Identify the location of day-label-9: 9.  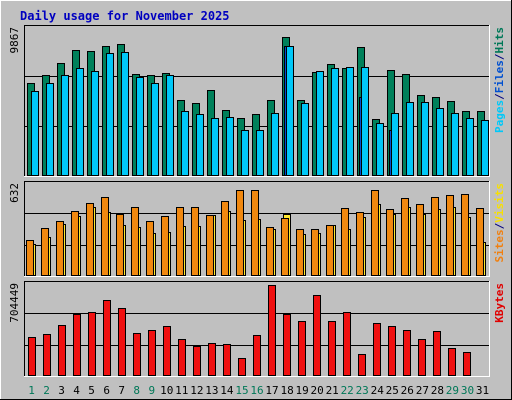
(151, 390).